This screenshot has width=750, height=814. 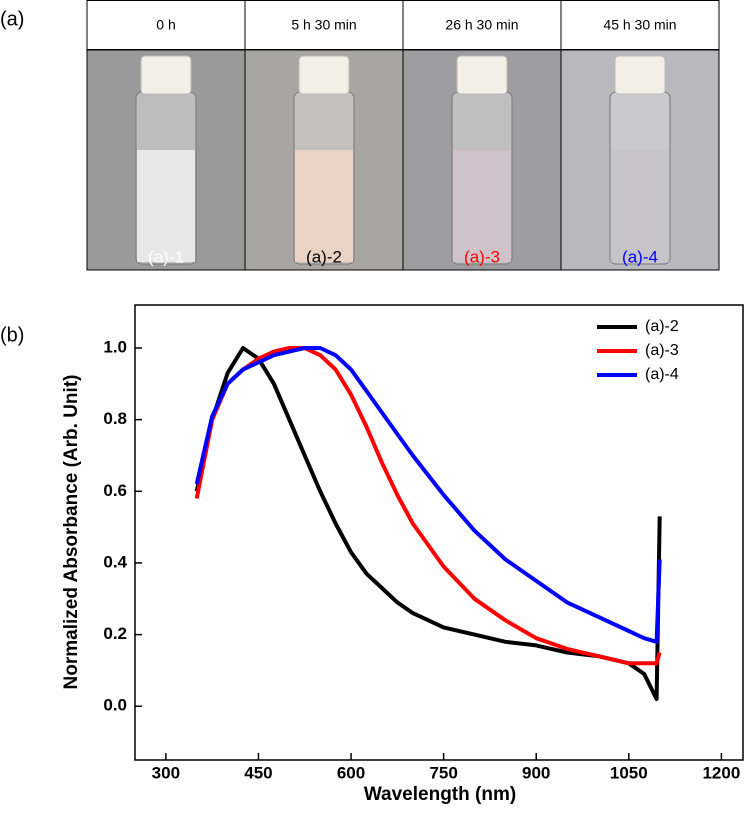 What do you see at coordinates (443, 772) in the screenshot?
I see `x-tick-label: 750` at bounding box center [443, 772].